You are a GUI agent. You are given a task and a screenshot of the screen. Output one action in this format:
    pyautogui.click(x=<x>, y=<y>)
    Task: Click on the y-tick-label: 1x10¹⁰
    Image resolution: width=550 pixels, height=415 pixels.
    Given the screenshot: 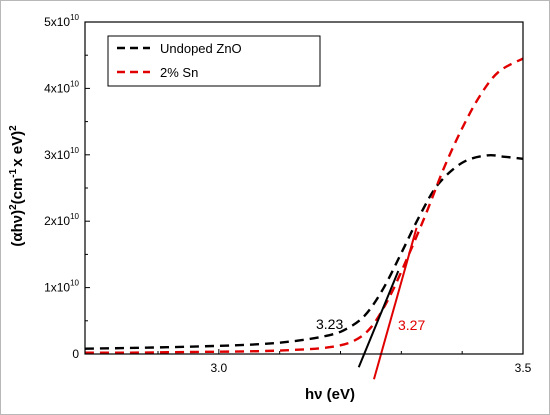 What is the action you would take?
    pyautogui.click(x=61, y=287)
    